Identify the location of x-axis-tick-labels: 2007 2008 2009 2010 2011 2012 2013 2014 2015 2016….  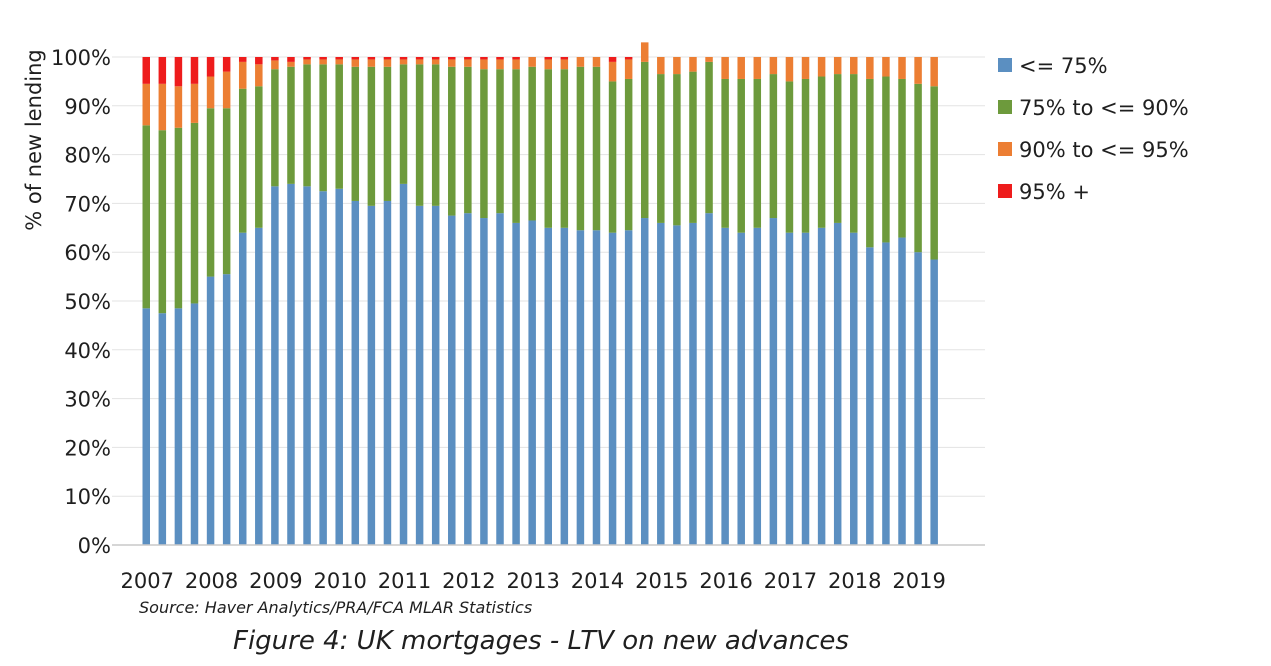
(533, 581).